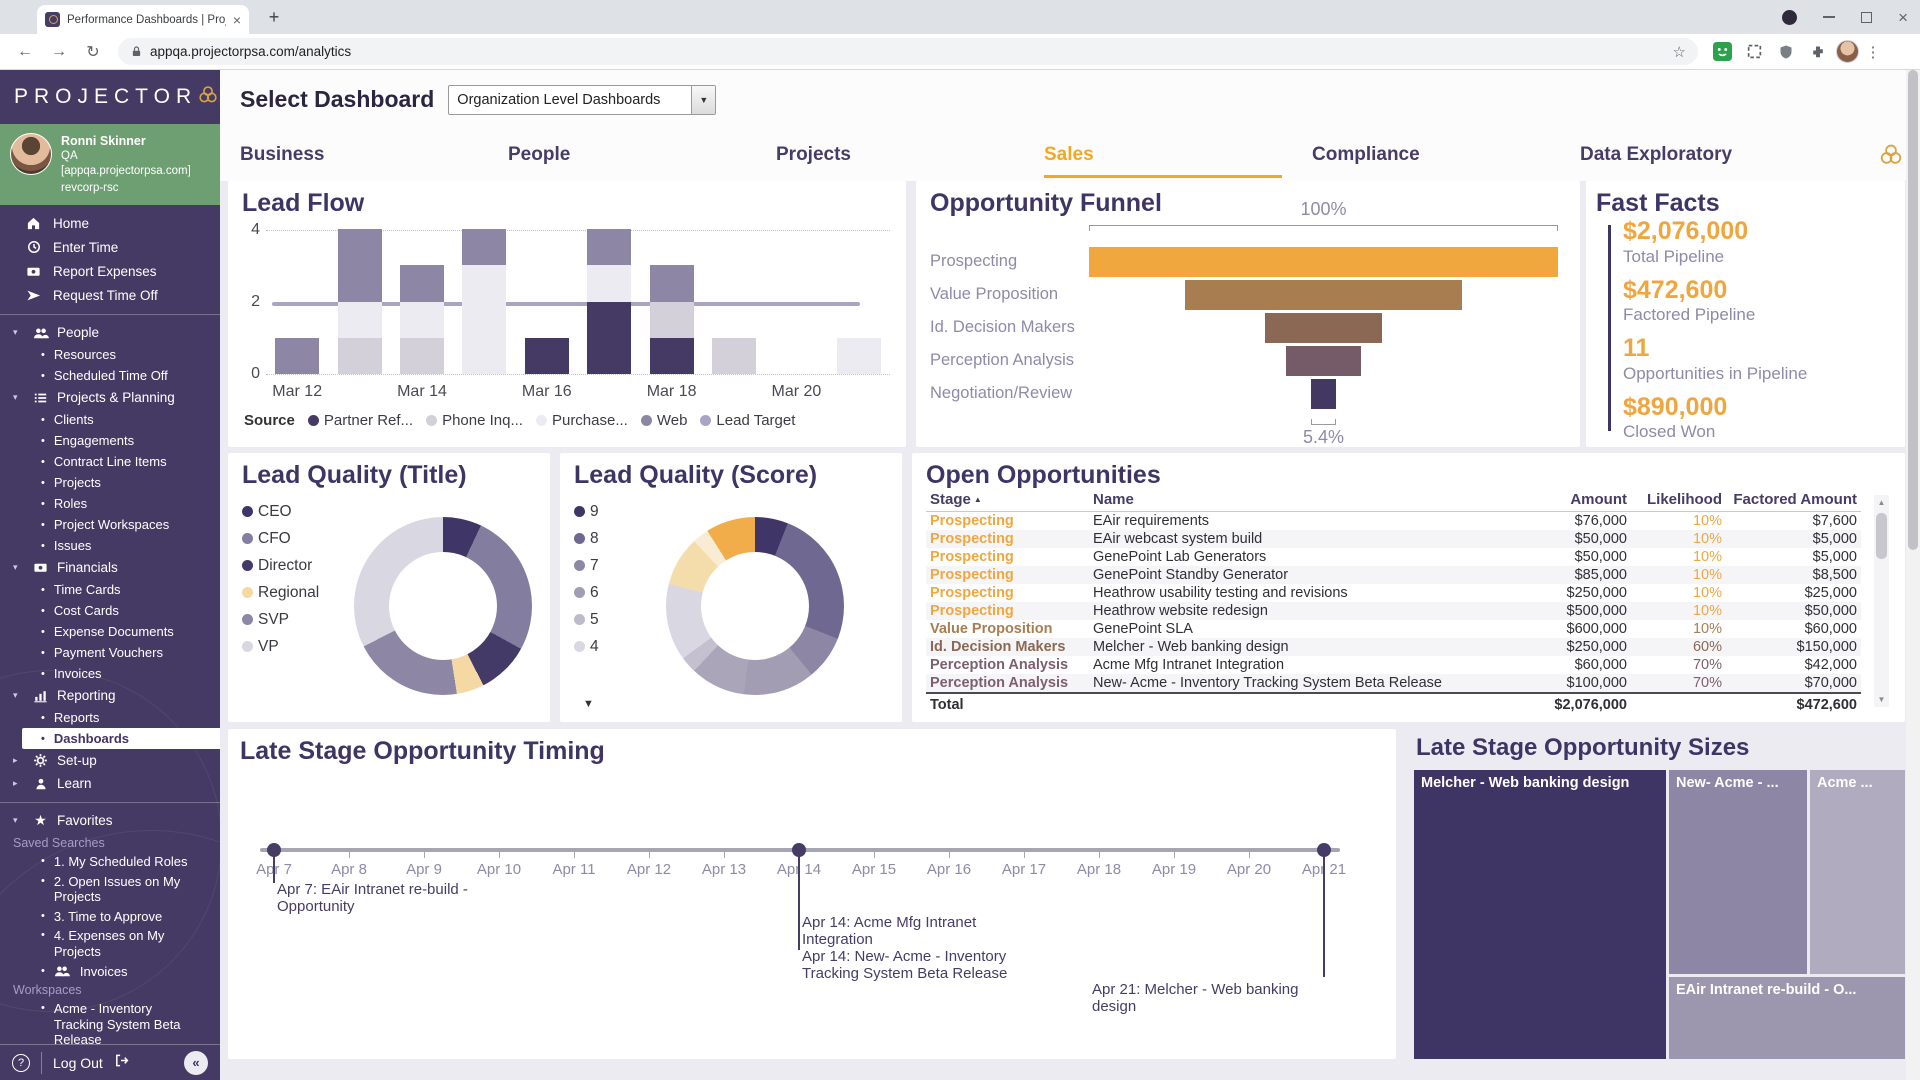  Describe the element at coordinates (110, 652) in the screenshot. I see `sidebar-item-payment-vouchers: • Payment Vouchers` at that location.